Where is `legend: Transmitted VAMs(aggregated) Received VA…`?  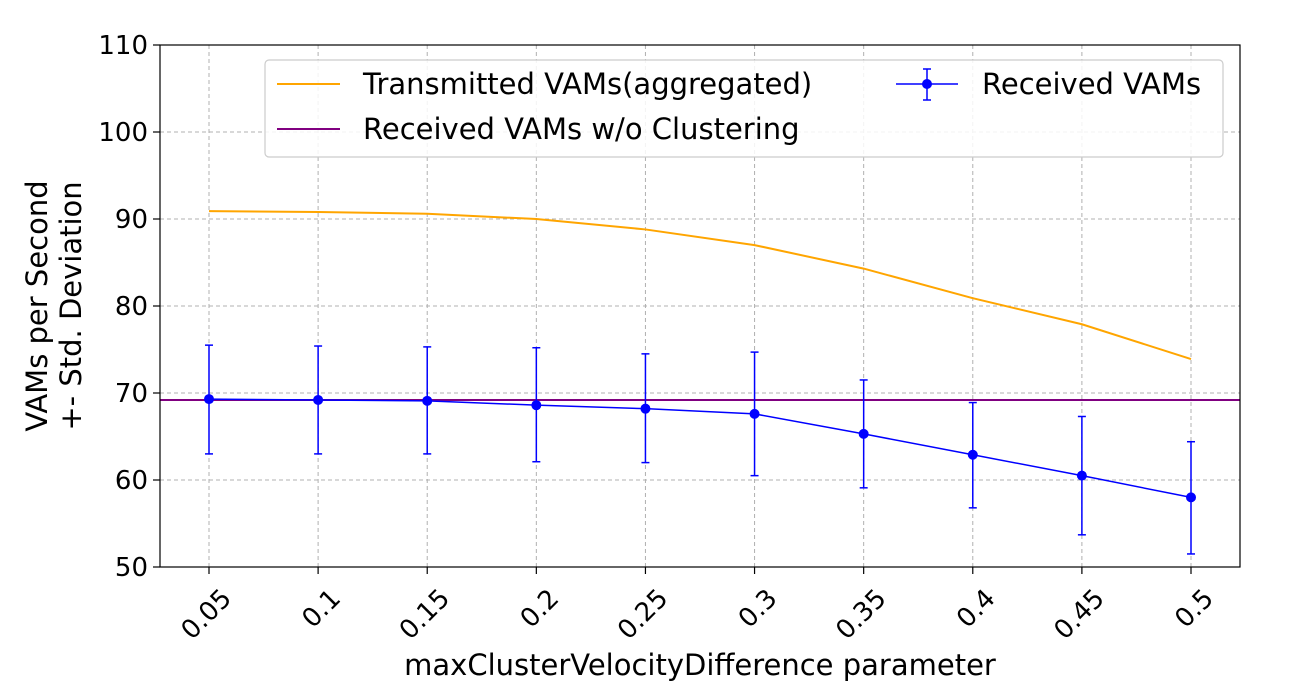
legend: Transmitted VAMs(aggregated) Received VA… is located at coordinates (744, 108).